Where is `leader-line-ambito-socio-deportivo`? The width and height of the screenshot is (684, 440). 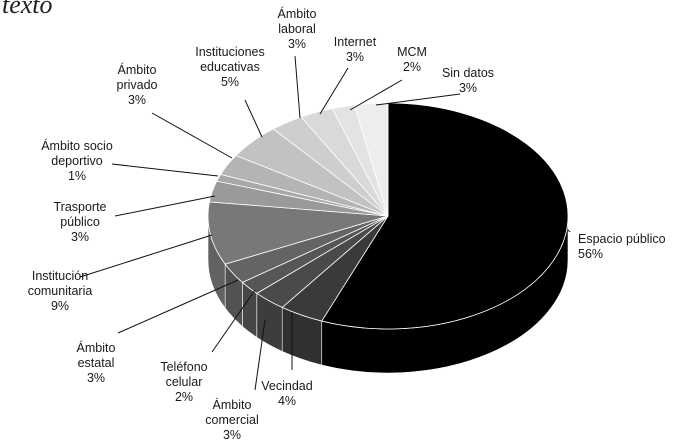 leader-line-ambito-socio-deportivo is located at coordinates (165, 170).